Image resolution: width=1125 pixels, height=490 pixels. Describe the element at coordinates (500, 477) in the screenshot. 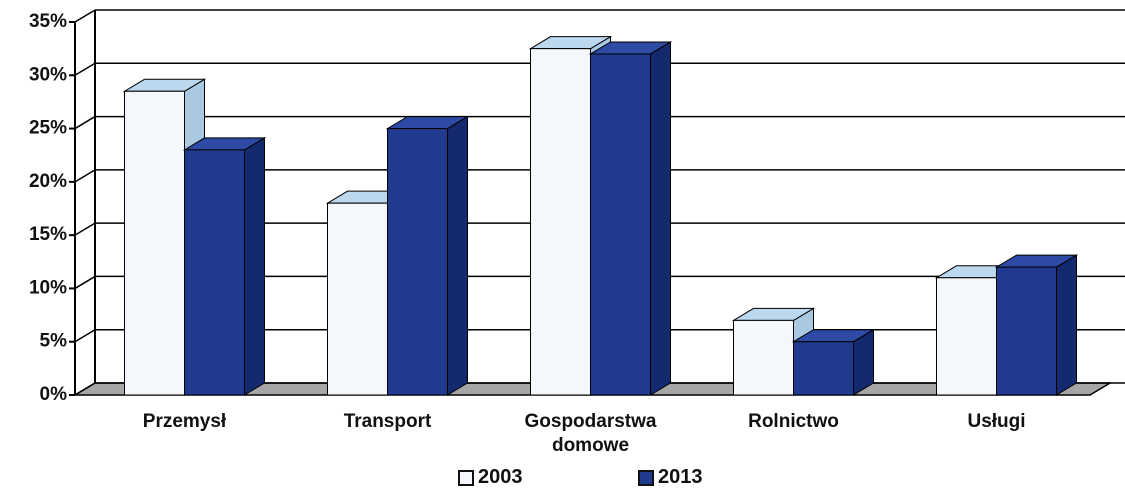

I see `legend-label: 2003` at that location.